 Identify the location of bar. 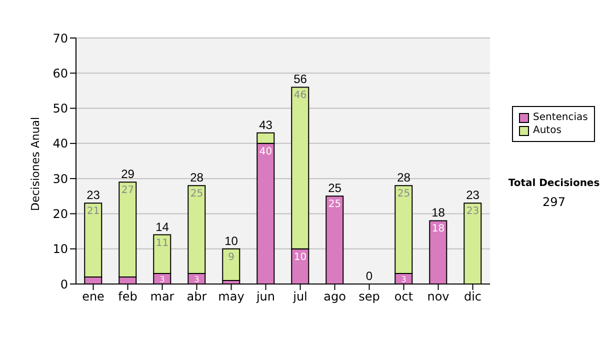
(231, 264).